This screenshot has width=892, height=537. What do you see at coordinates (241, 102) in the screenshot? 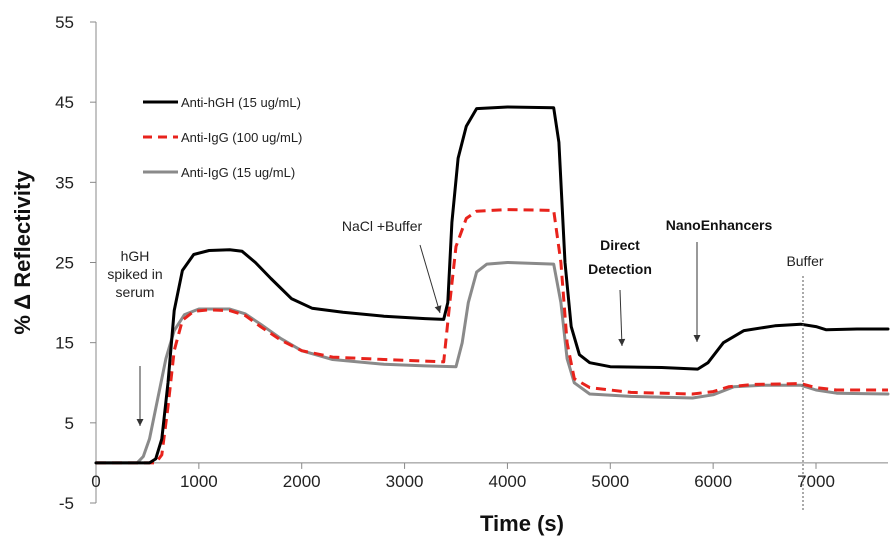
I see `legend-label-0: Anti-hGH (15 ug/mL)` at bounding box center [241, 102].